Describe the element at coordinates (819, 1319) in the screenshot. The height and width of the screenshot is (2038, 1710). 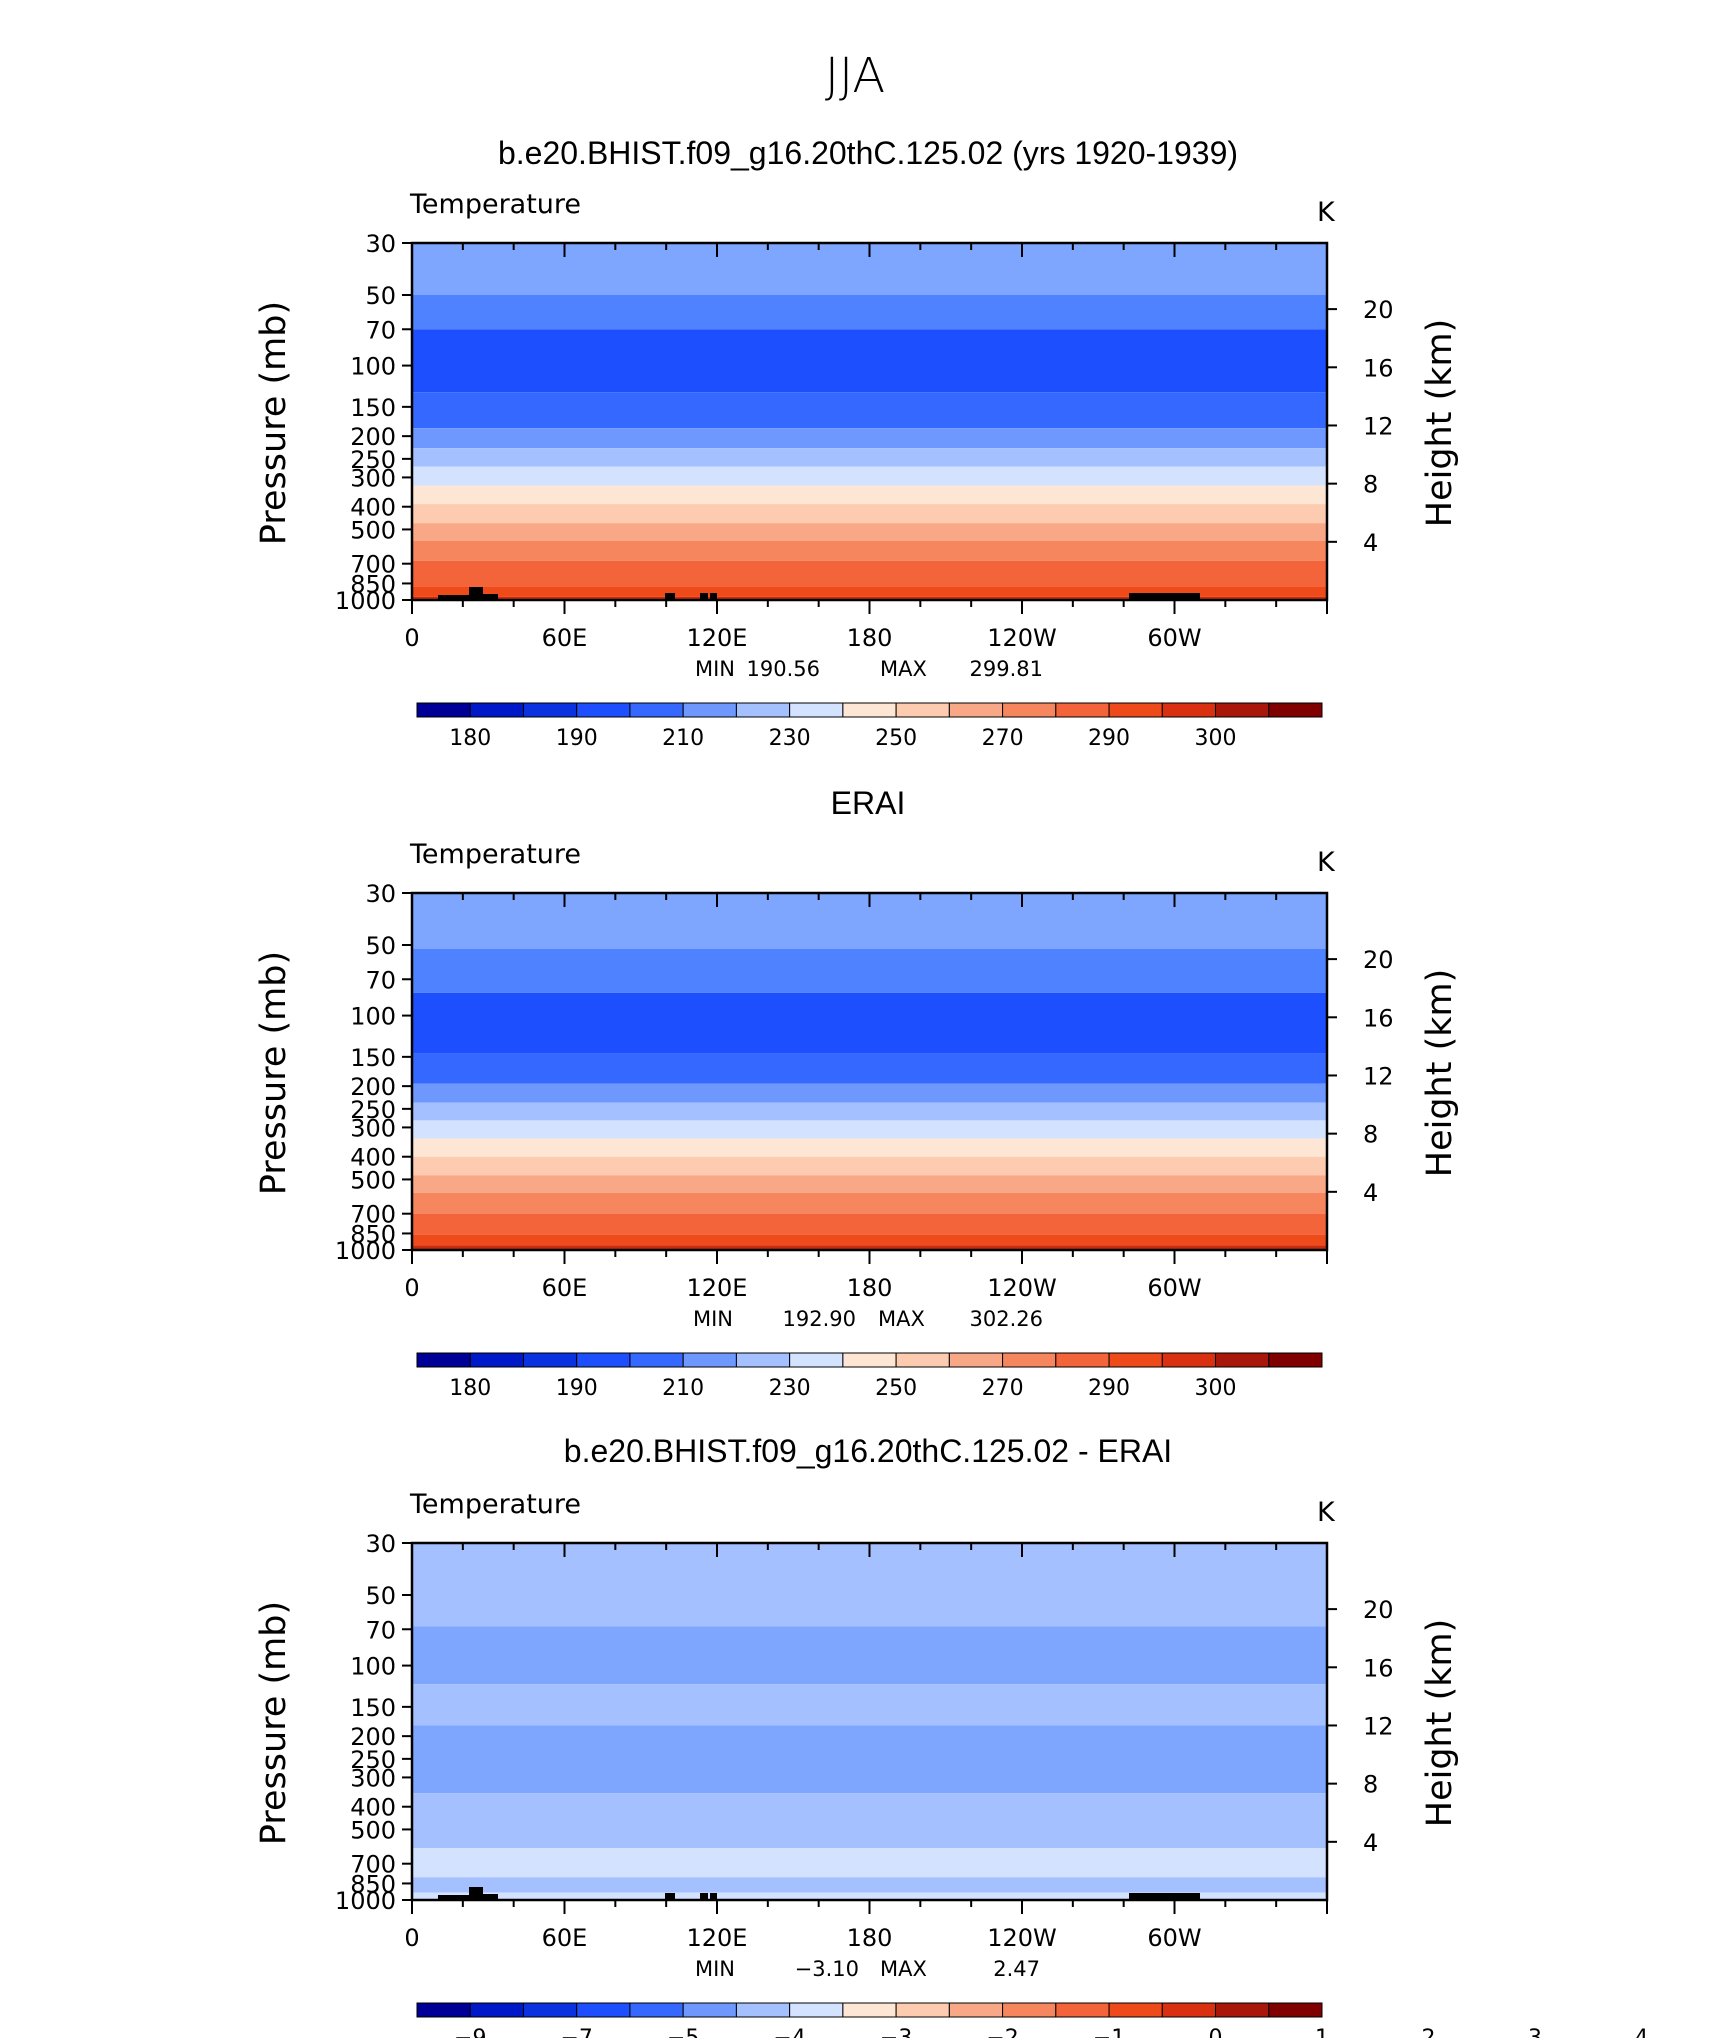
I see `stats-min-value: 192.90` at that location.